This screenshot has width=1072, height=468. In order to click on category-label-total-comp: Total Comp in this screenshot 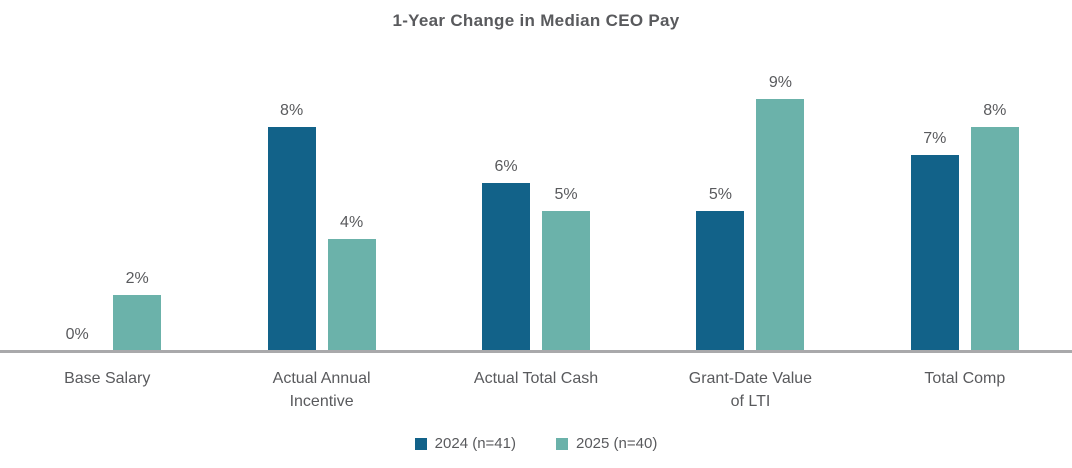, I will do `click(965, 390)`.